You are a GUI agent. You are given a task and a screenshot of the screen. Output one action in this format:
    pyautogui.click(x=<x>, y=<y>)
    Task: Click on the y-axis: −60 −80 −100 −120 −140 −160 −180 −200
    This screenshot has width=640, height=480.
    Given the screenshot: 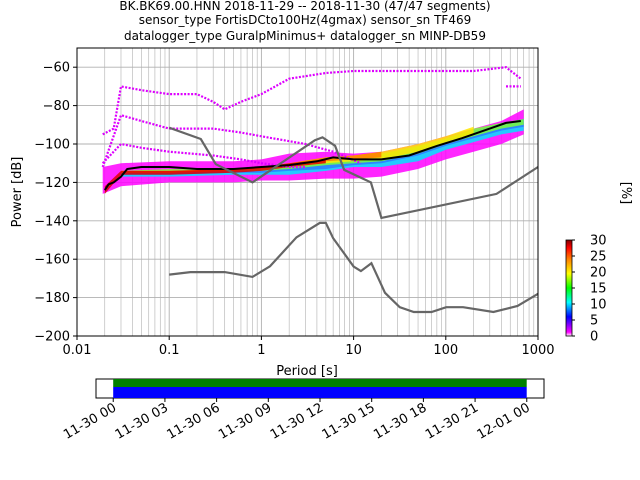 What is the action you would take?
    pyautogui.click(x=55, y=203)
    